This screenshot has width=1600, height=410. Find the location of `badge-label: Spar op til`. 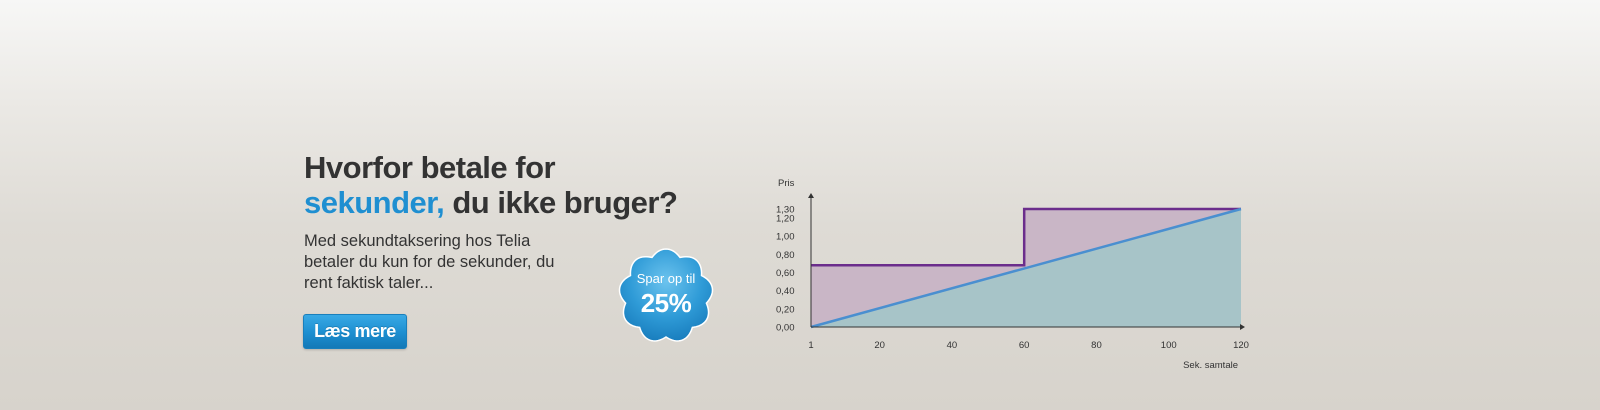

badge-label: Spar op til is located at coordinates (666, 278).